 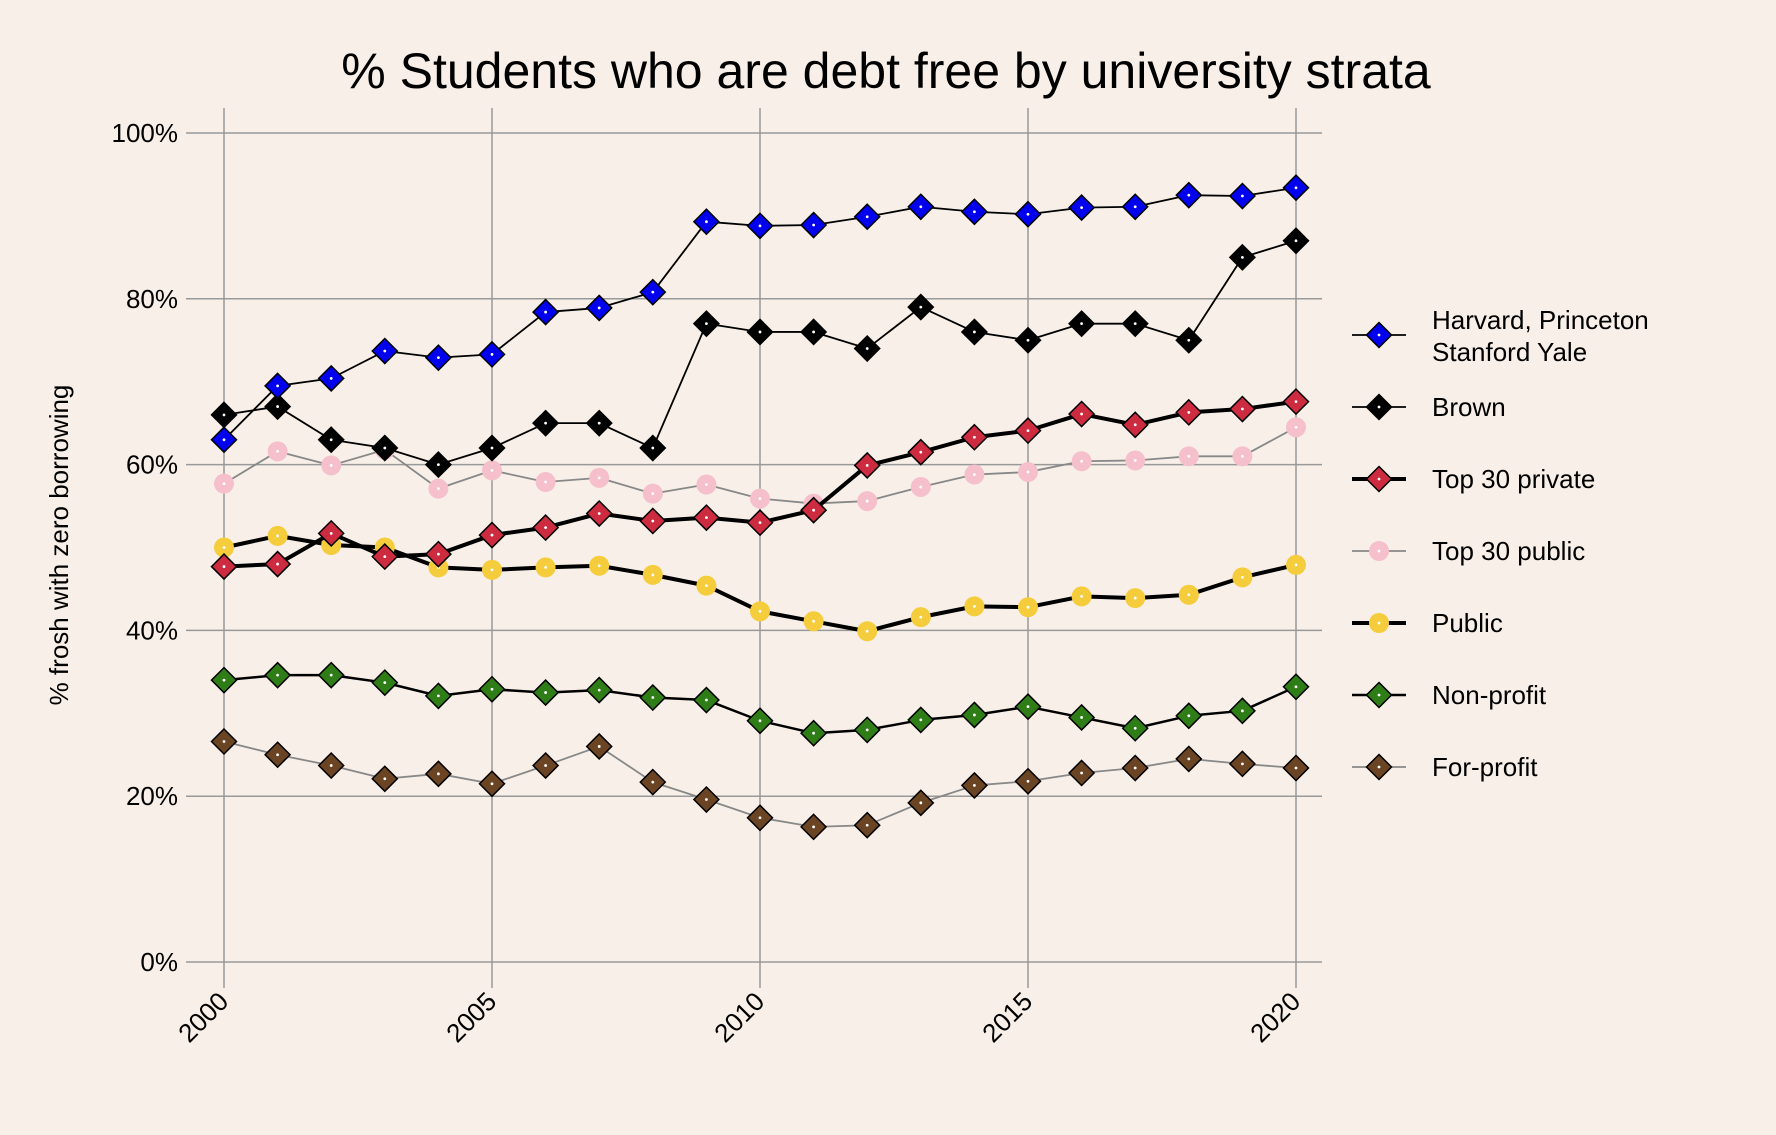 I want to click on legend-label: Harvard, Princeton, so click(x=1540, y=320).